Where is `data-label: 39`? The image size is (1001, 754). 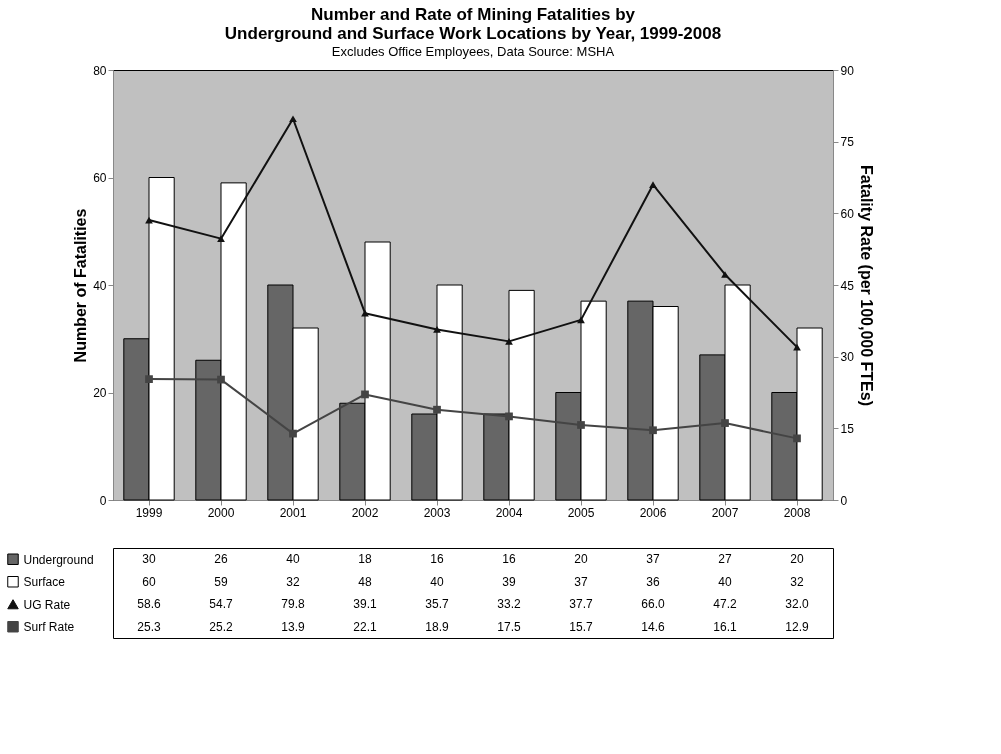 data-label: 39 is located at coordinates (509, 581).